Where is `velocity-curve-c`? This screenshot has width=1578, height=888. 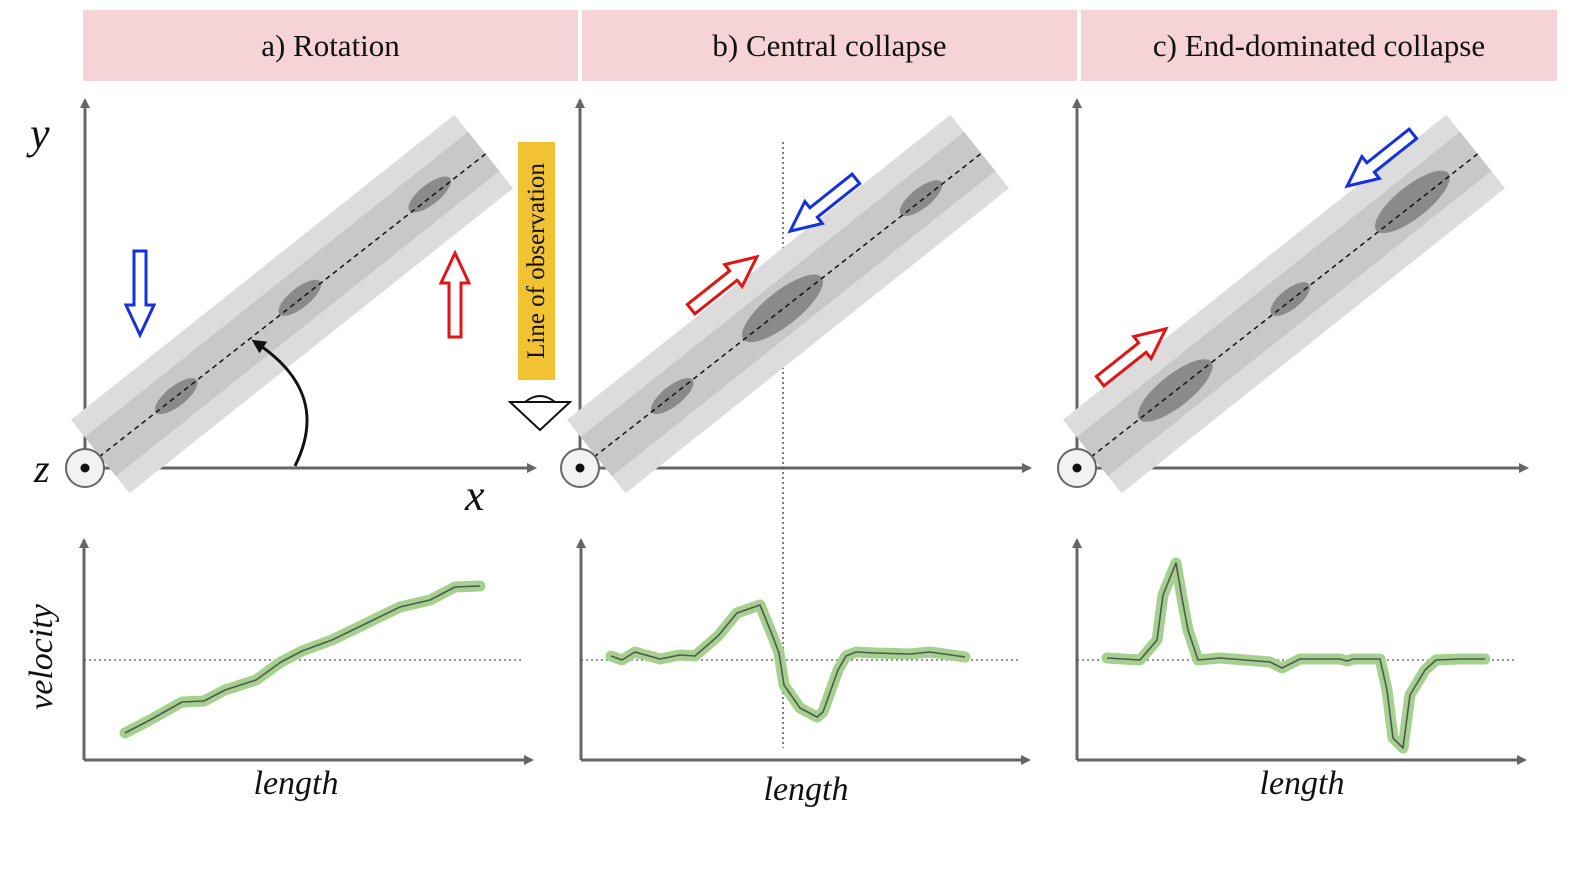 velocity-curve-c is located at coordinates (1295, 655).